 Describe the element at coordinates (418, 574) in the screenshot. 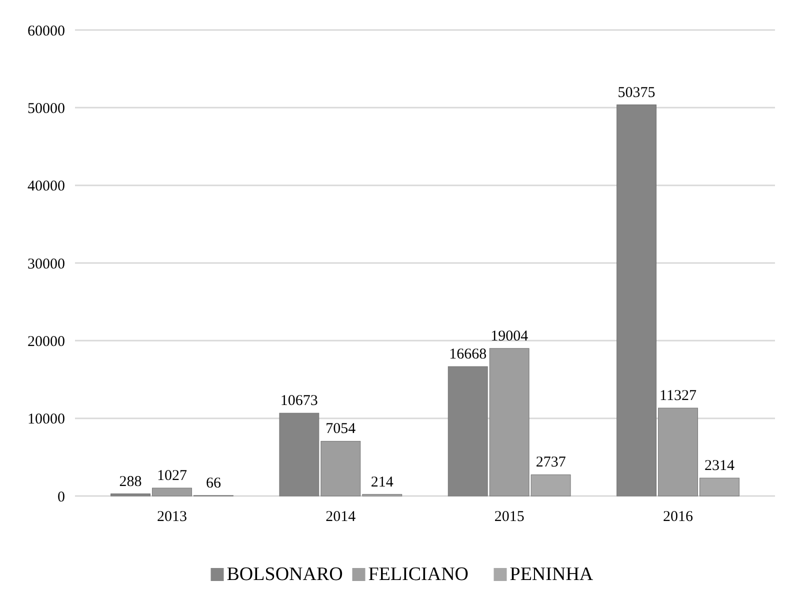

I see `legend-label: FELICIANO` at that location.